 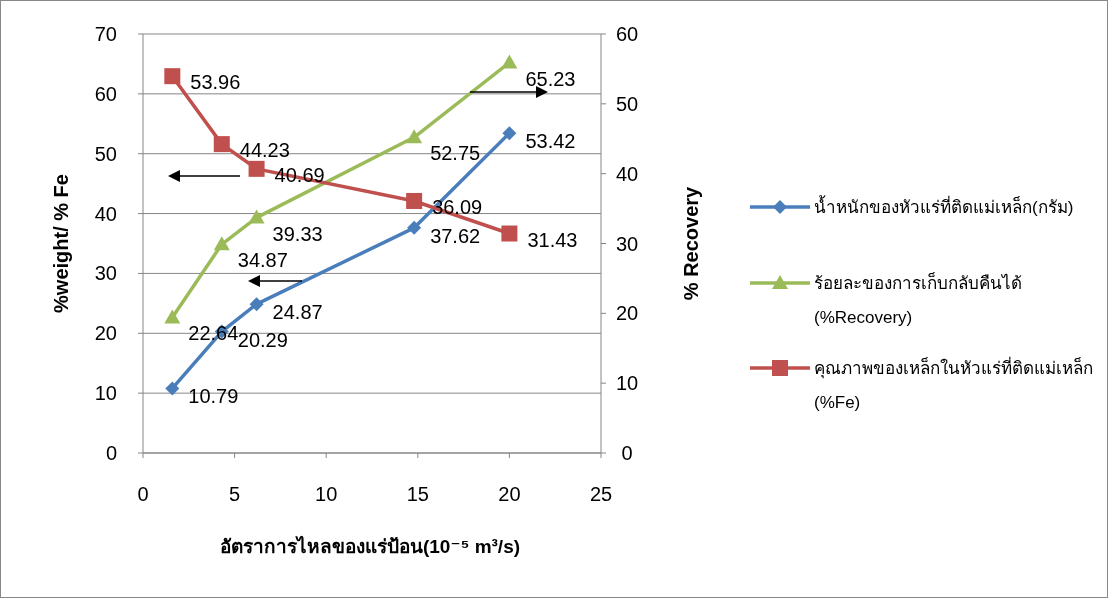 What do you see at coordinates (143, 494) in the screenshot?
I see `x-tick-label: 0` at bounding box center [143, 494].